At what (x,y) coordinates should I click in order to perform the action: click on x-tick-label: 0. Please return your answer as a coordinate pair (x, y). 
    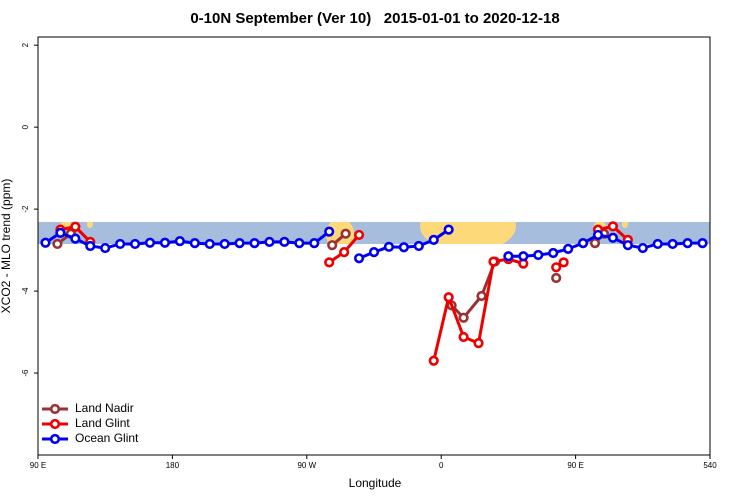
    Looking at the image, I should click on (441, 465).